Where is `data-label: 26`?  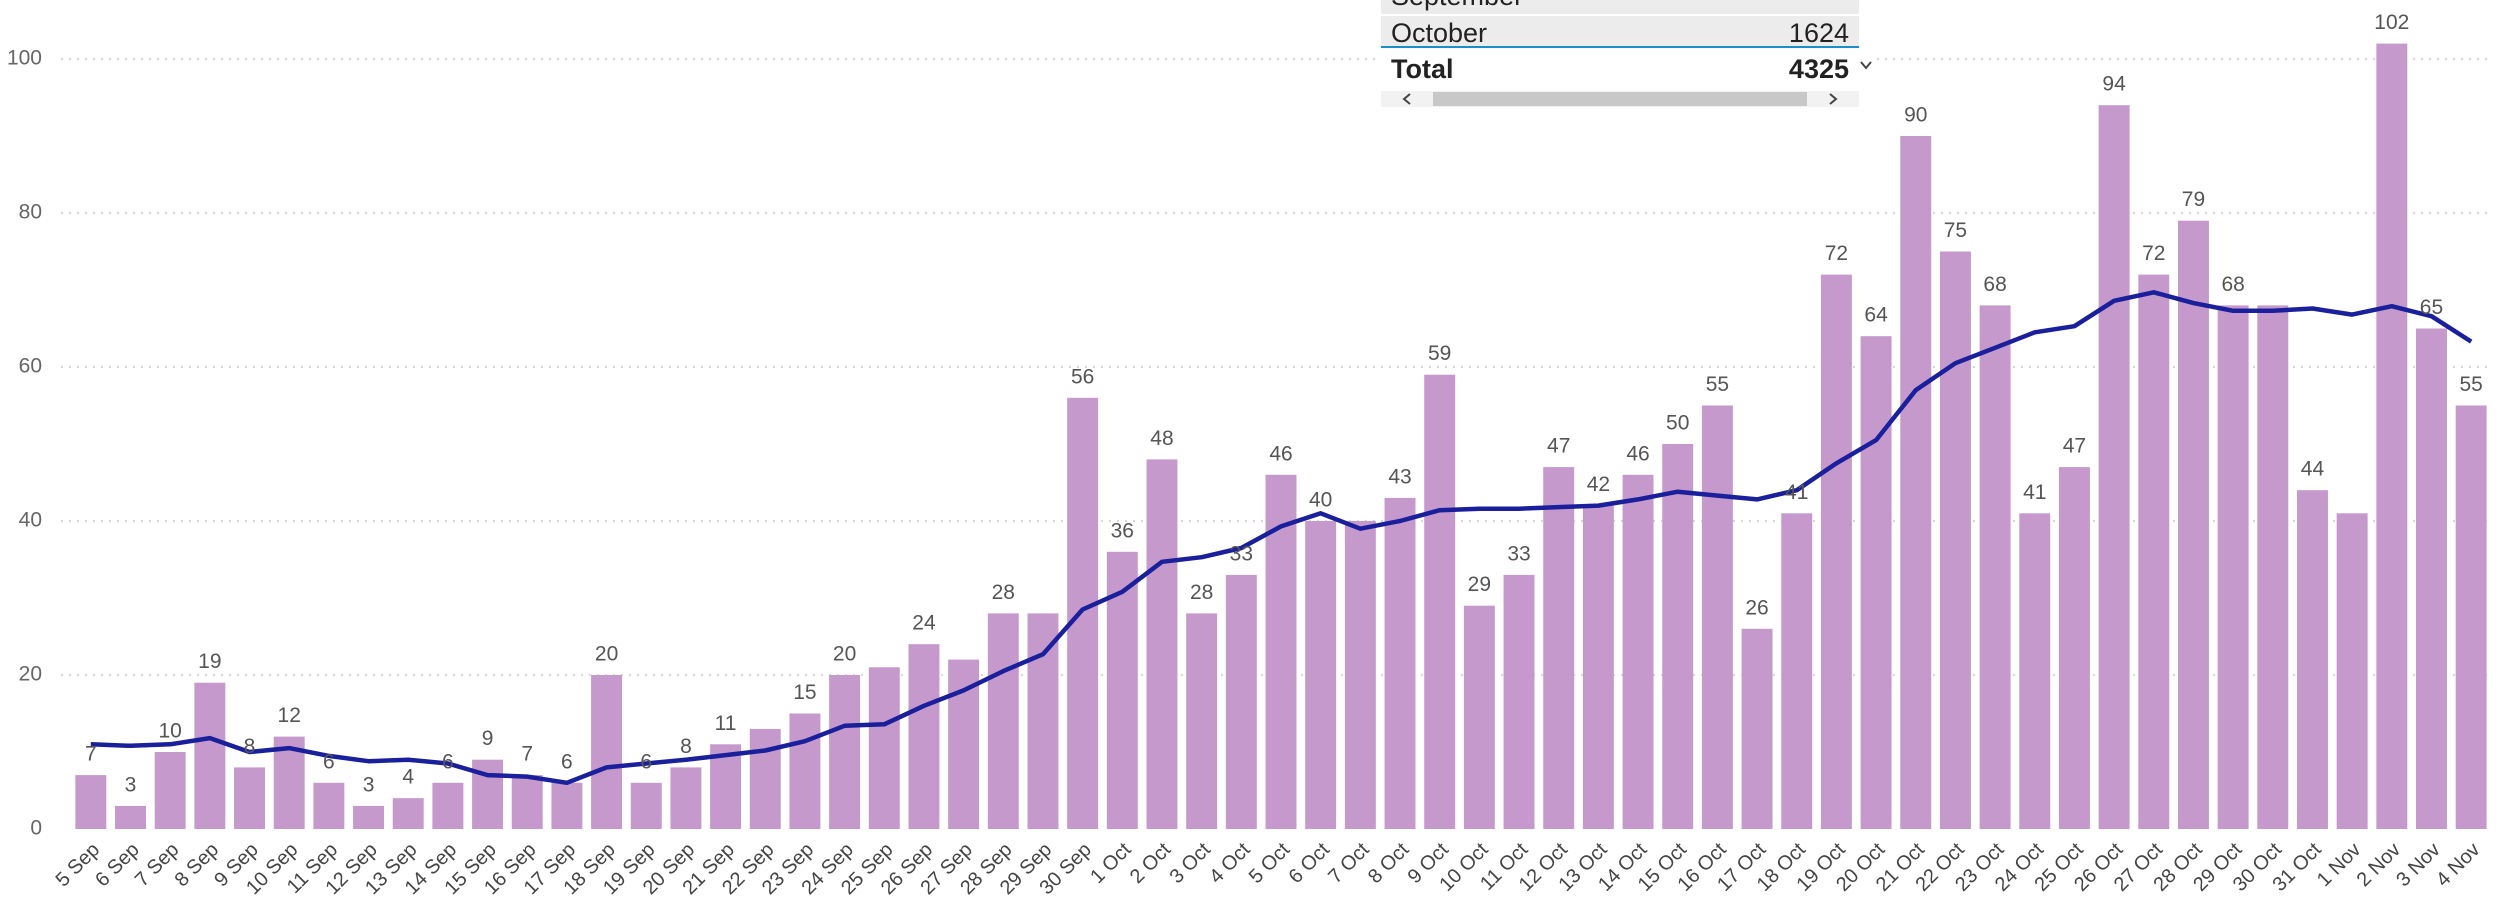
data-label: 26 is located at coordinates (1756, 607).